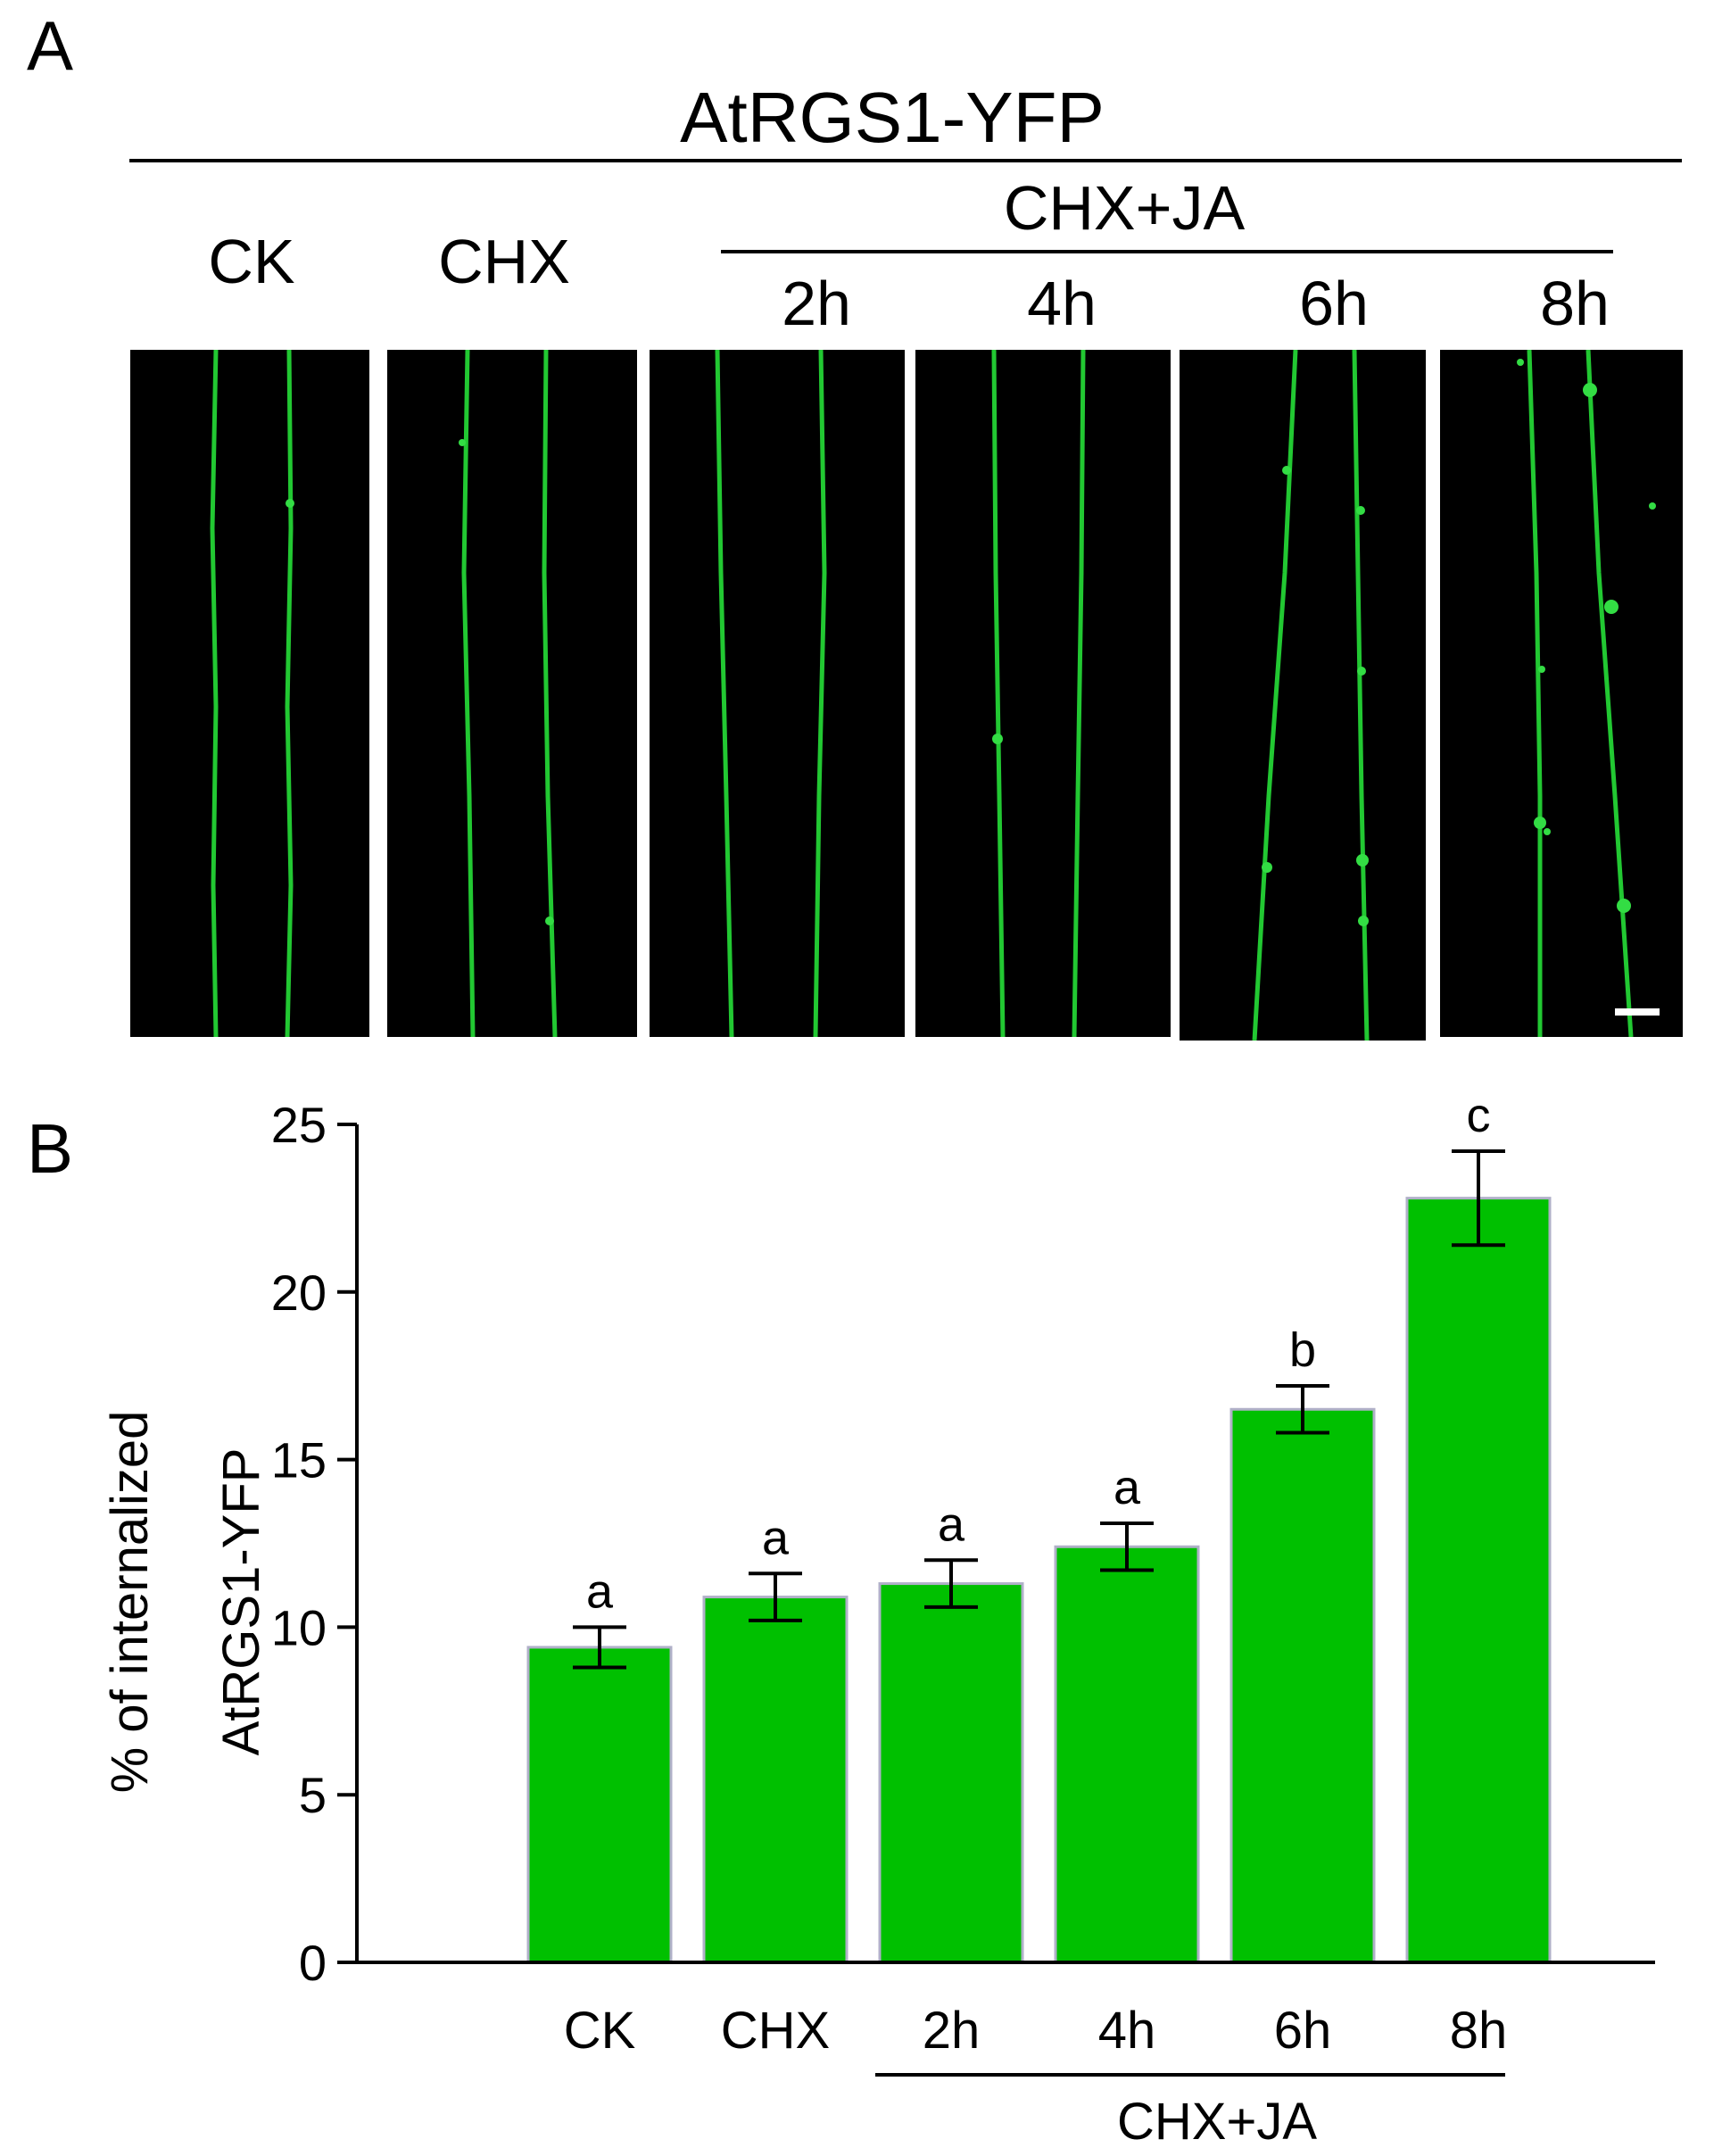  I want to click on col-label-ck: CK, so click(251, 261).